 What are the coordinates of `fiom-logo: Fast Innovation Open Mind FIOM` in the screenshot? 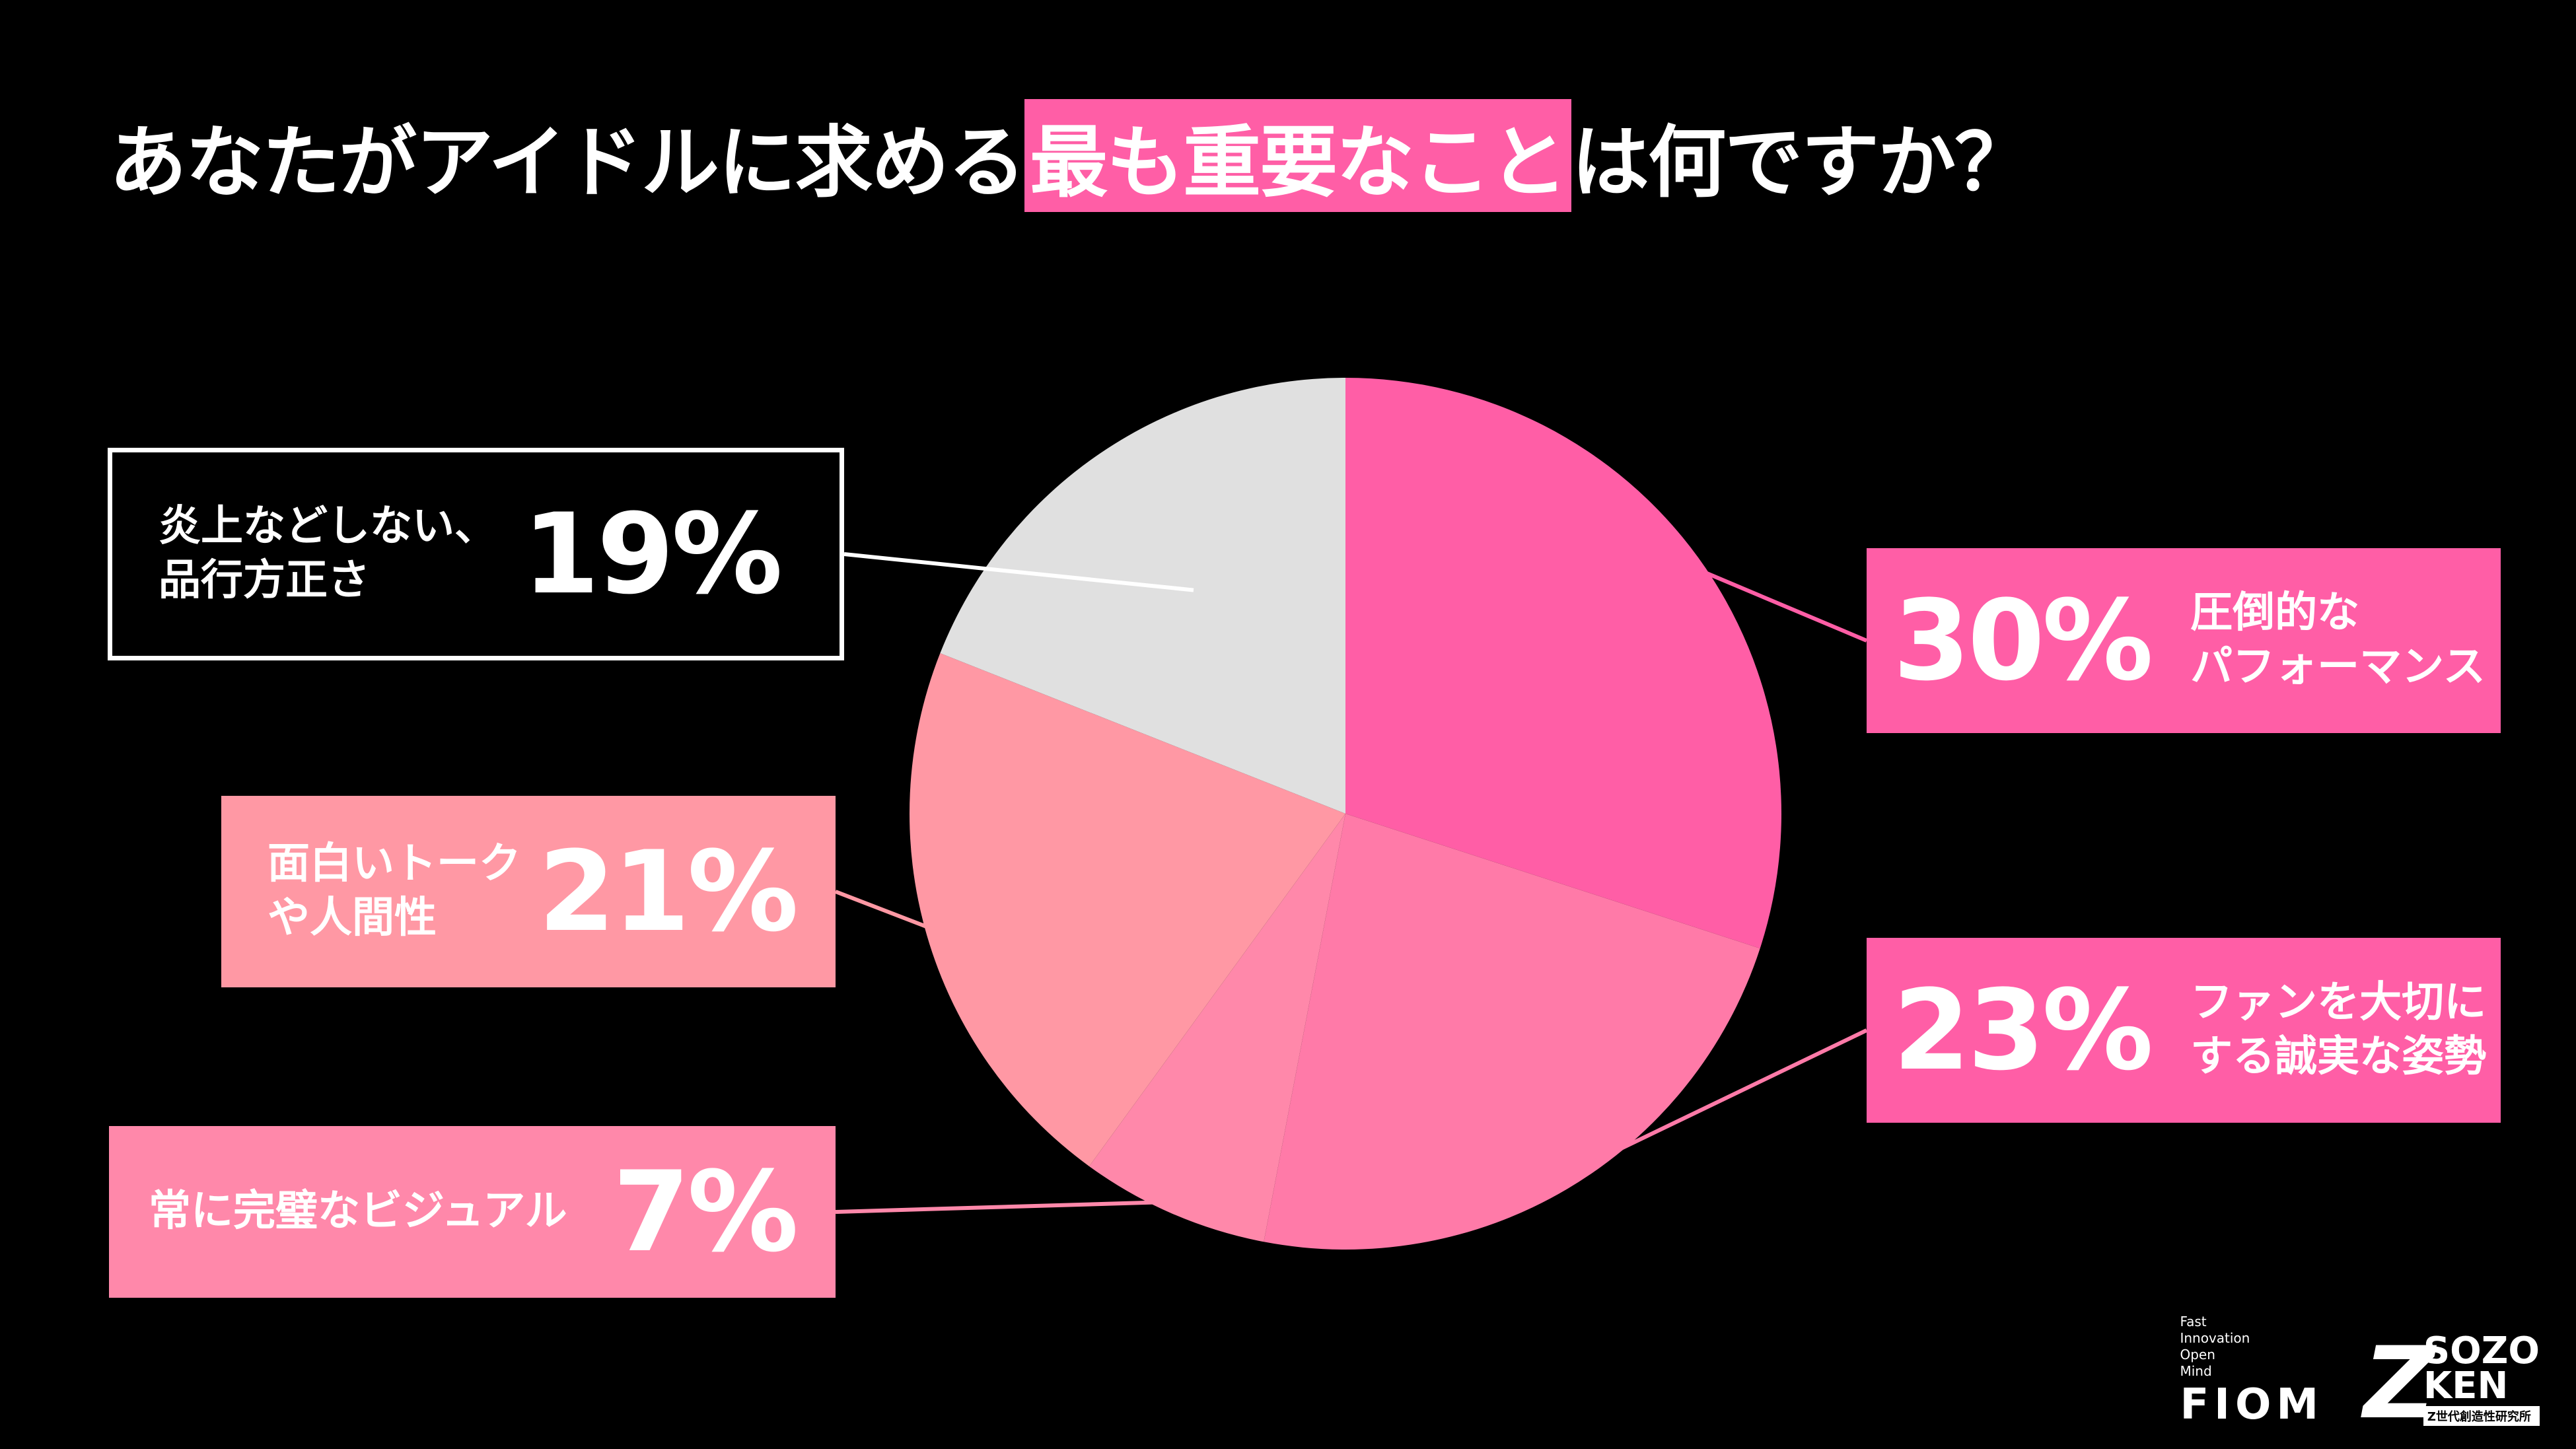 It's located at (2252, 1370).